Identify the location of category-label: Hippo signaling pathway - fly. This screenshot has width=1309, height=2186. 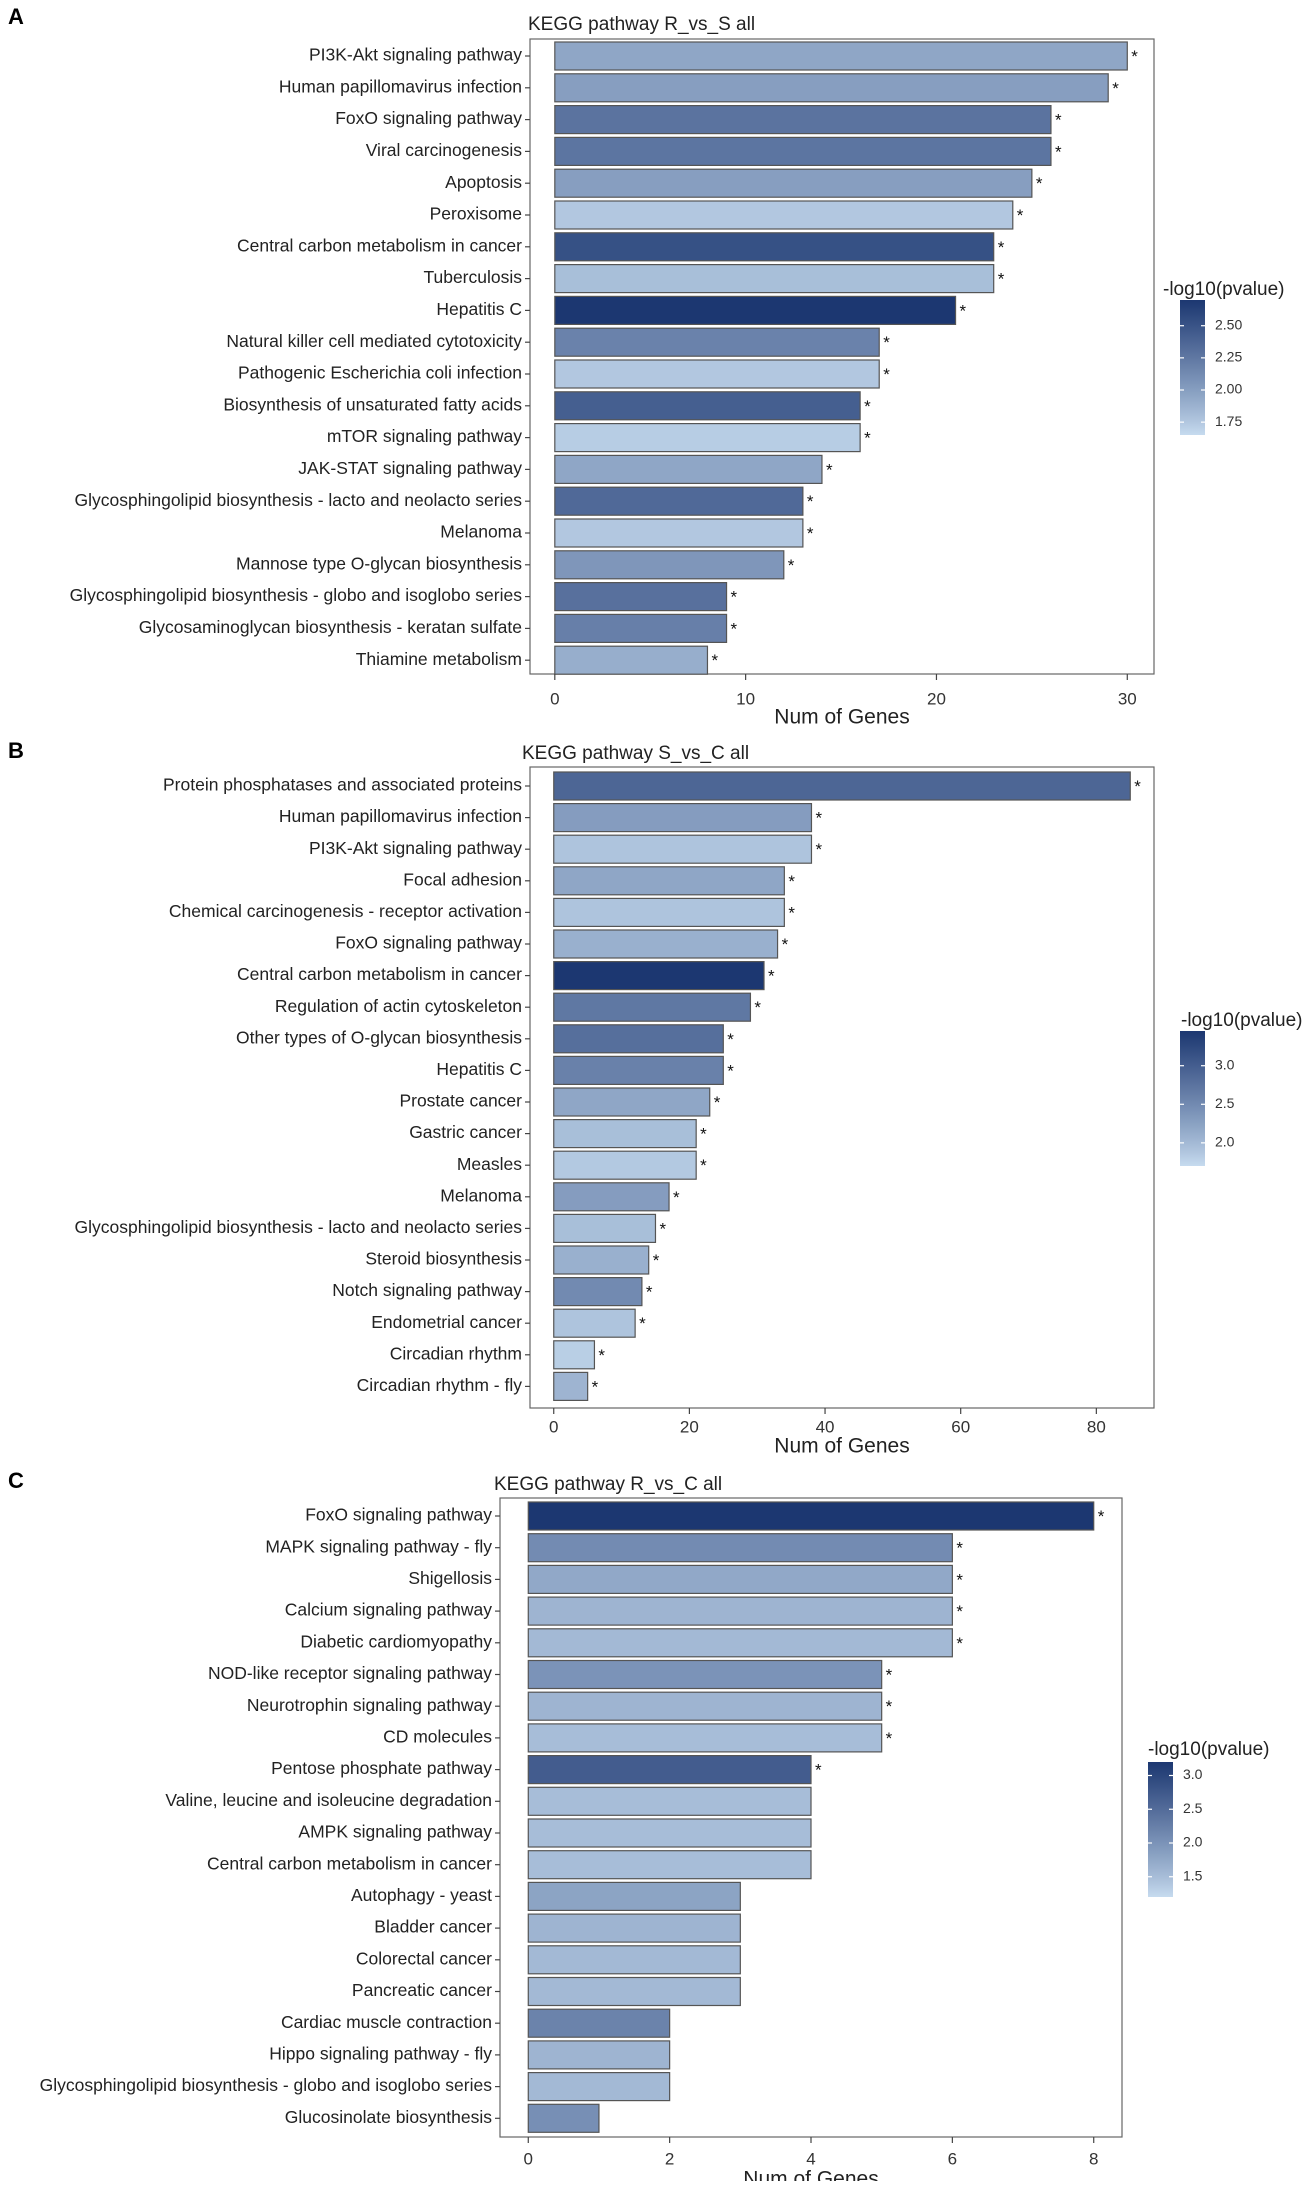
(380, 2054).